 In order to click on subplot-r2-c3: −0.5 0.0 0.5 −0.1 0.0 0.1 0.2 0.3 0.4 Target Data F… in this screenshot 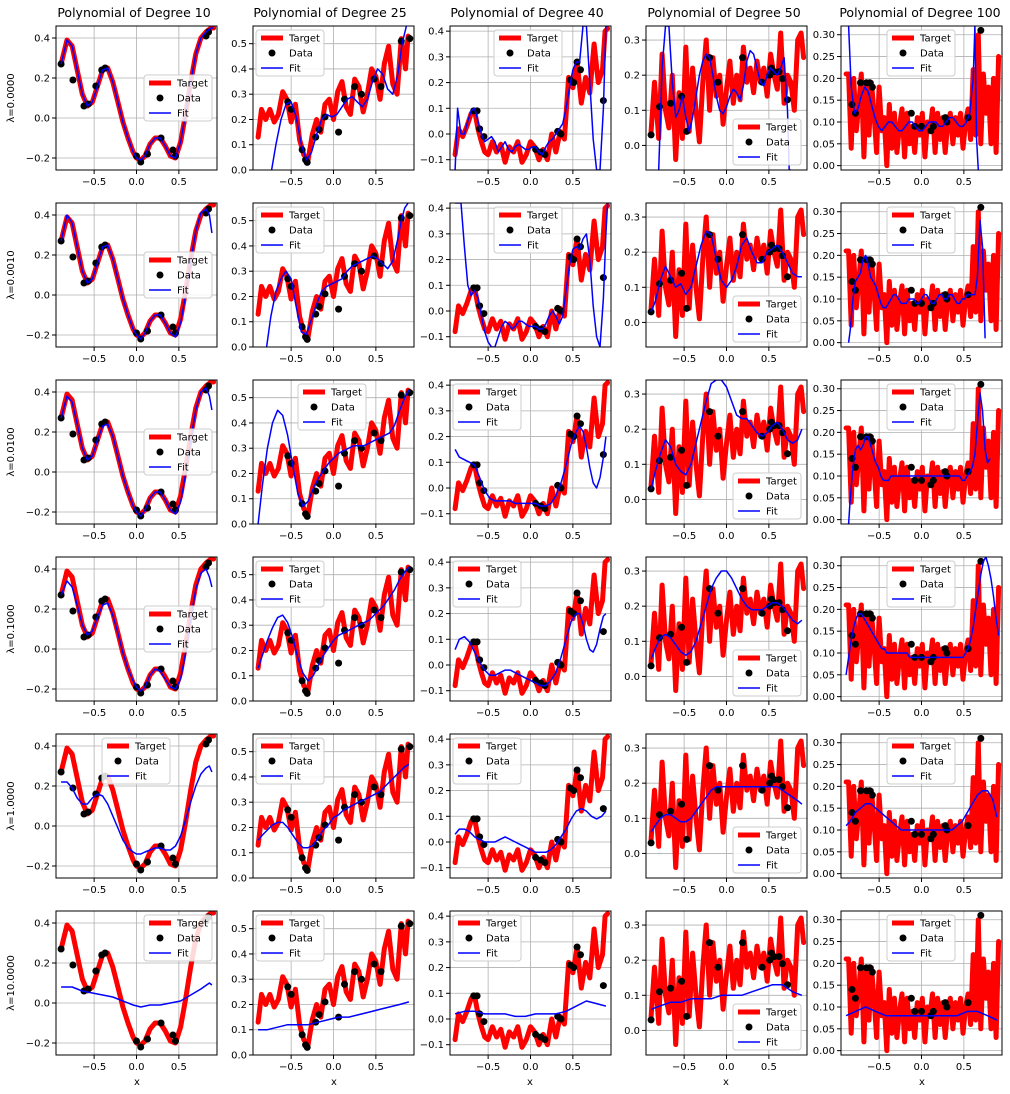, I will do `click(516, 283)`.